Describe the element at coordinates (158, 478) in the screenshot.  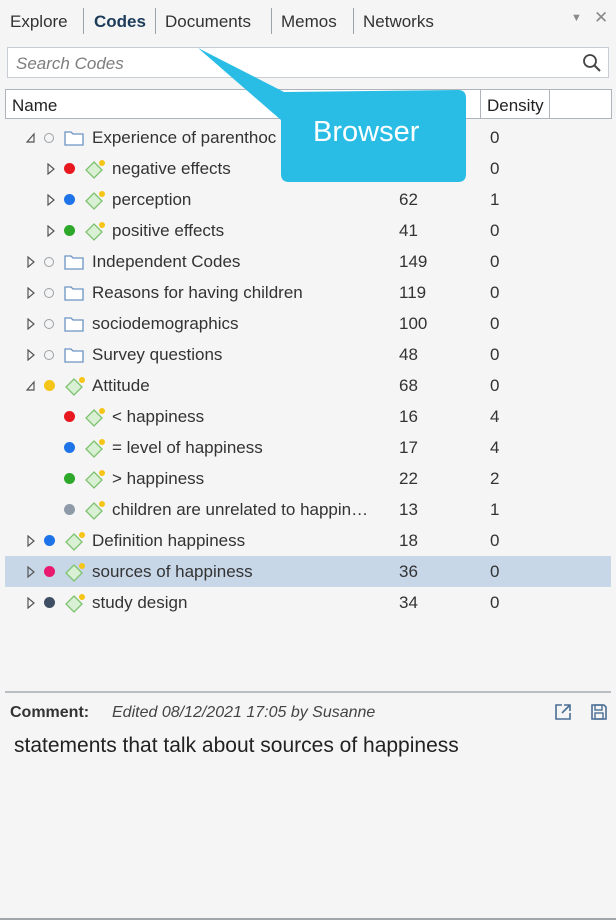
I see `tree-row-label: > happiness` at that location.